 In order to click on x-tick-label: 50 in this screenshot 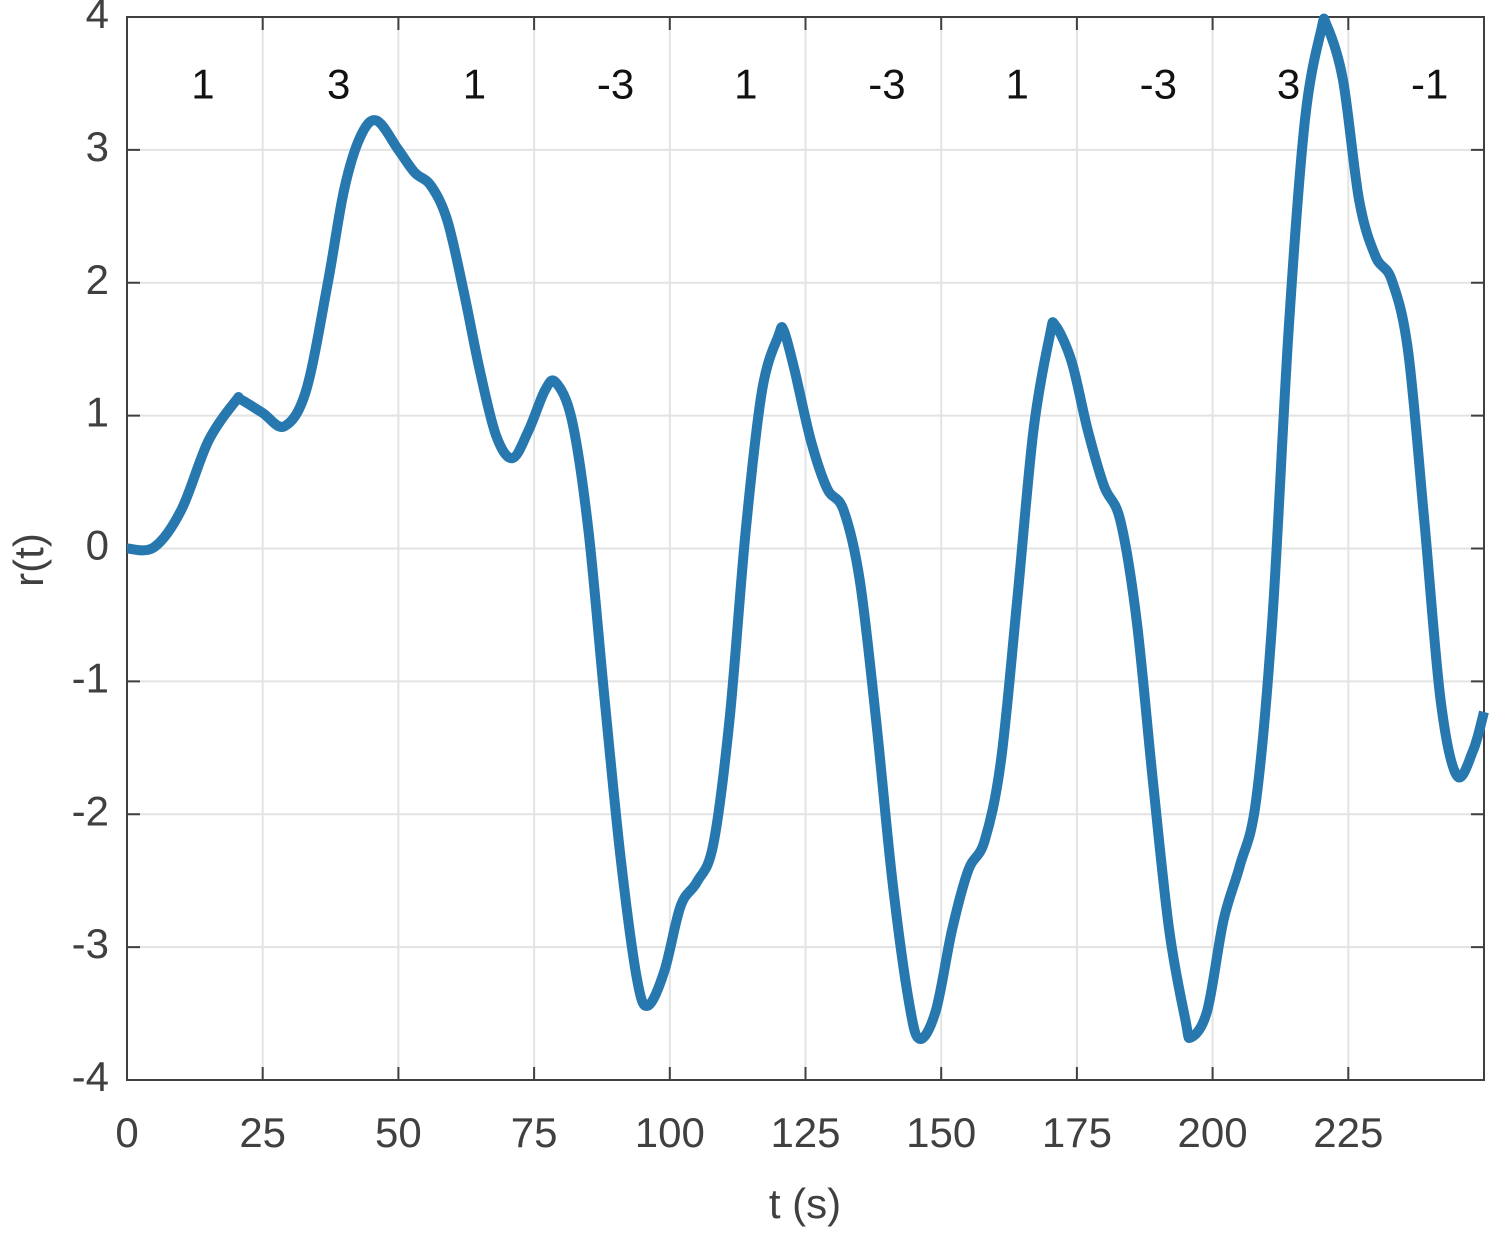, I will do `click(398, 1132)`.